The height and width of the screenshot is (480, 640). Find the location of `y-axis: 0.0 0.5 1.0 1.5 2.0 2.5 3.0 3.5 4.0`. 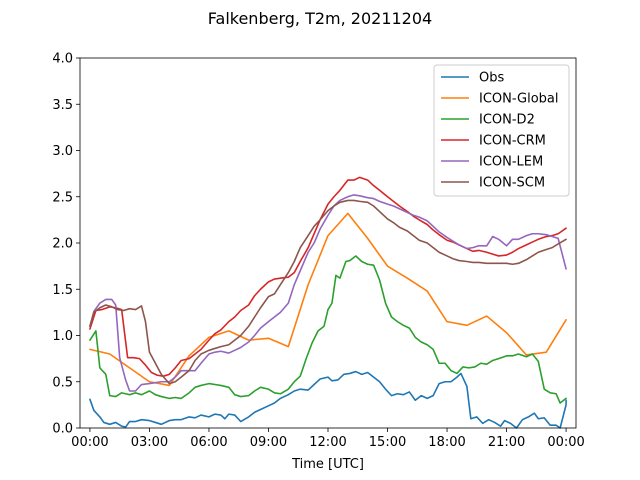

y-axis: 0.0 0.5 1.0 1.5 2.0 2.5 3.0 3.5 4.0 is located at coordinates (66, 244).